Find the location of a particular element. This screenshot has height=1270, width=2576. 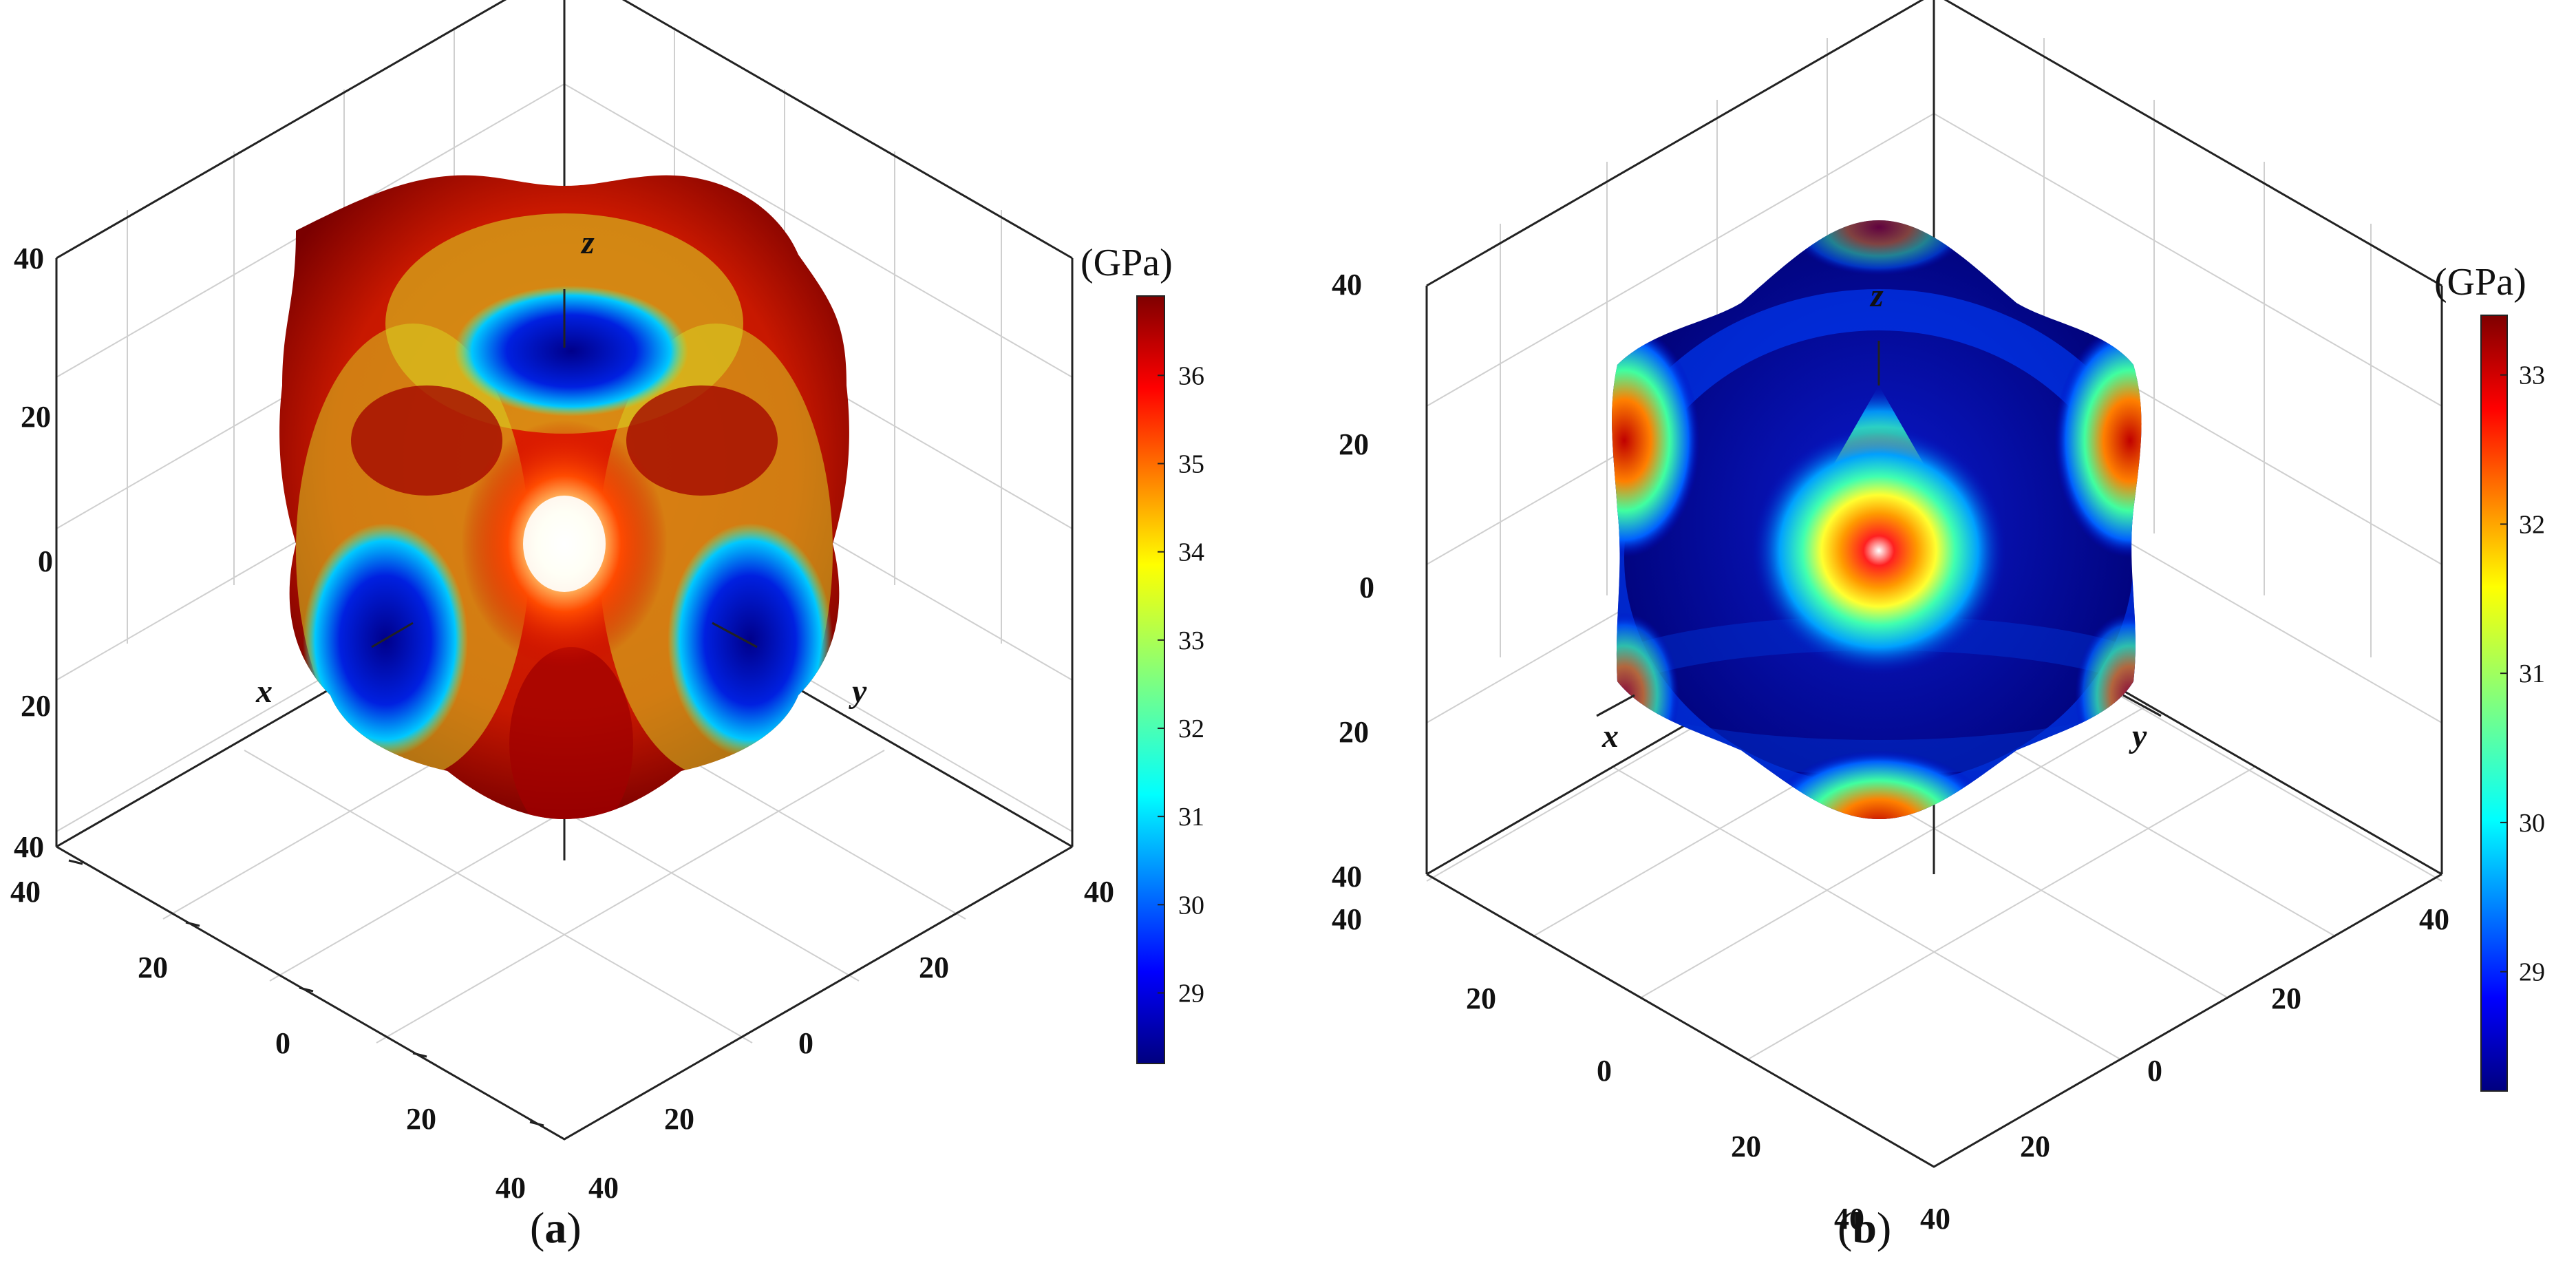

panel-b-colorbar-unit: (GPa) is located at coordinates (2480, 282).